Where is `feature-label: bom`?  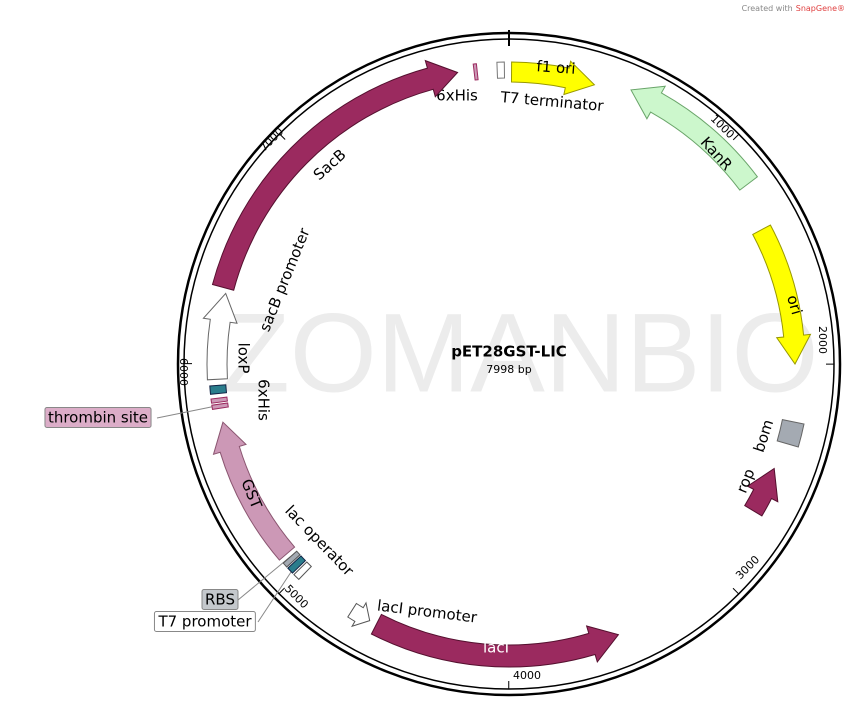 feature-label: bom is located at coordinates (763, 435).